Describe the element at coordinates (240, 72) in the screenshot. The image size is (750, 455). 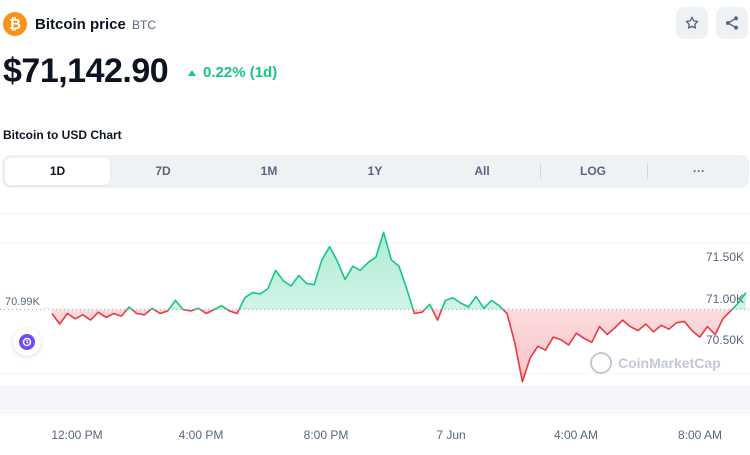
I see `price-change-value: 0.22% (1d)` at that location.